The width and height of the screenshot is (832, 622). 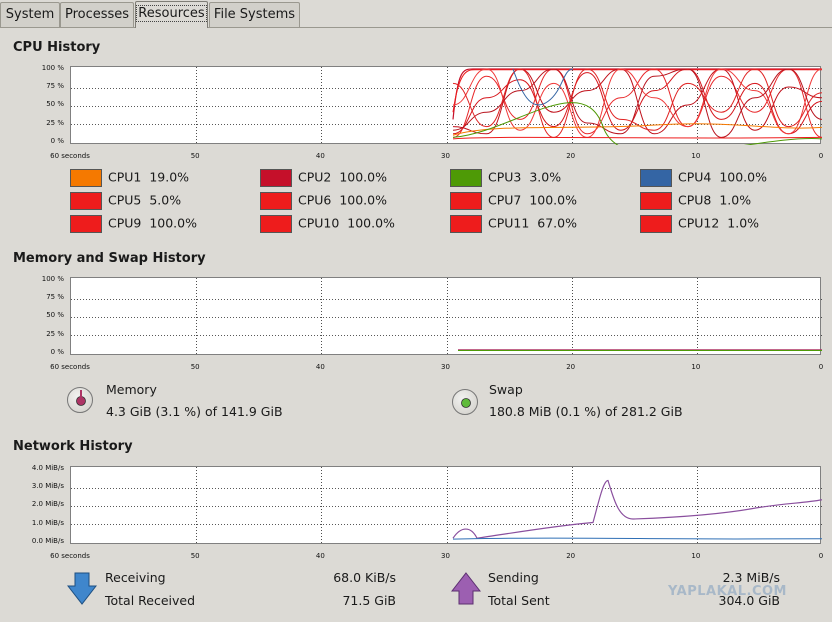 What do you see at coordinates (637, 129) in the screenshot?
I see `cpu1-trace` at bounding box center [637, 129].